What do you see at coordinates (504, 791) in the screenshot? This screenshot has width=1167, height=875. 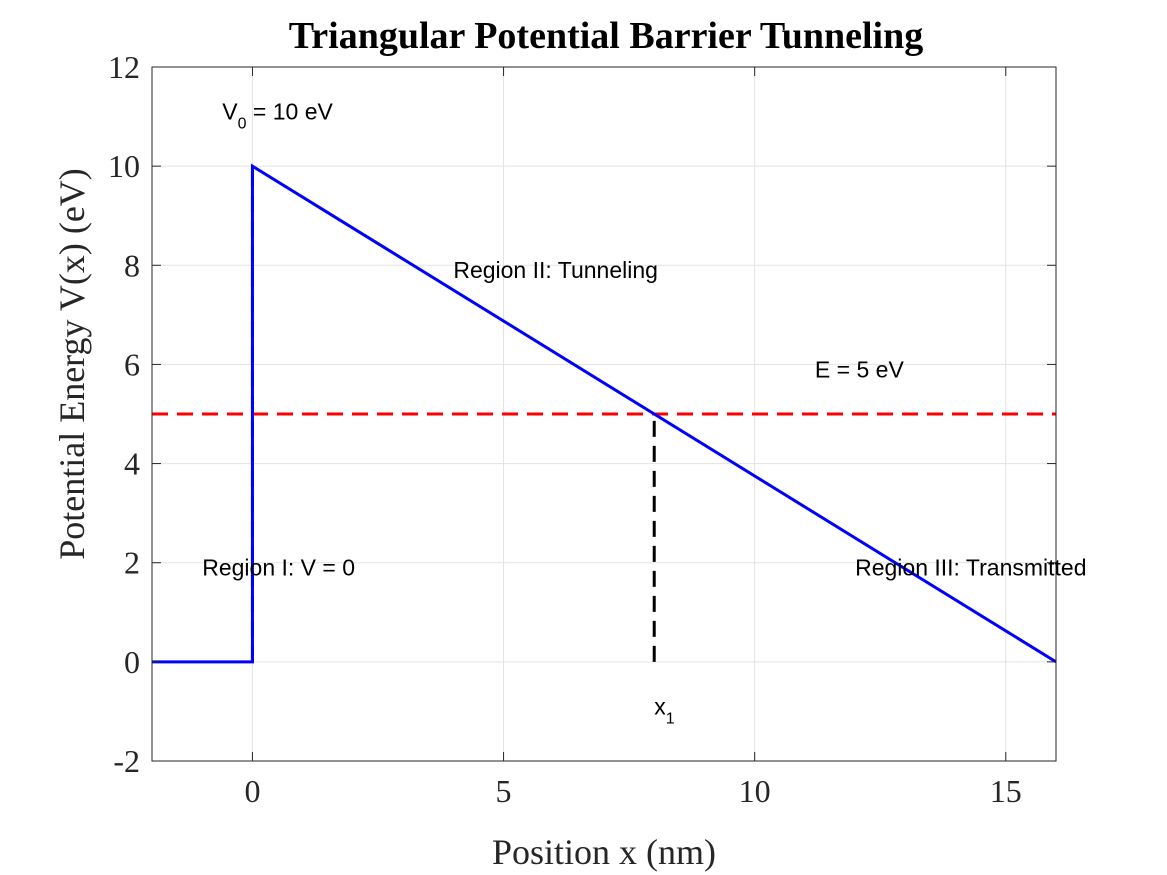 I see `x-tick-label: 5` at bounding box center [504, 791].